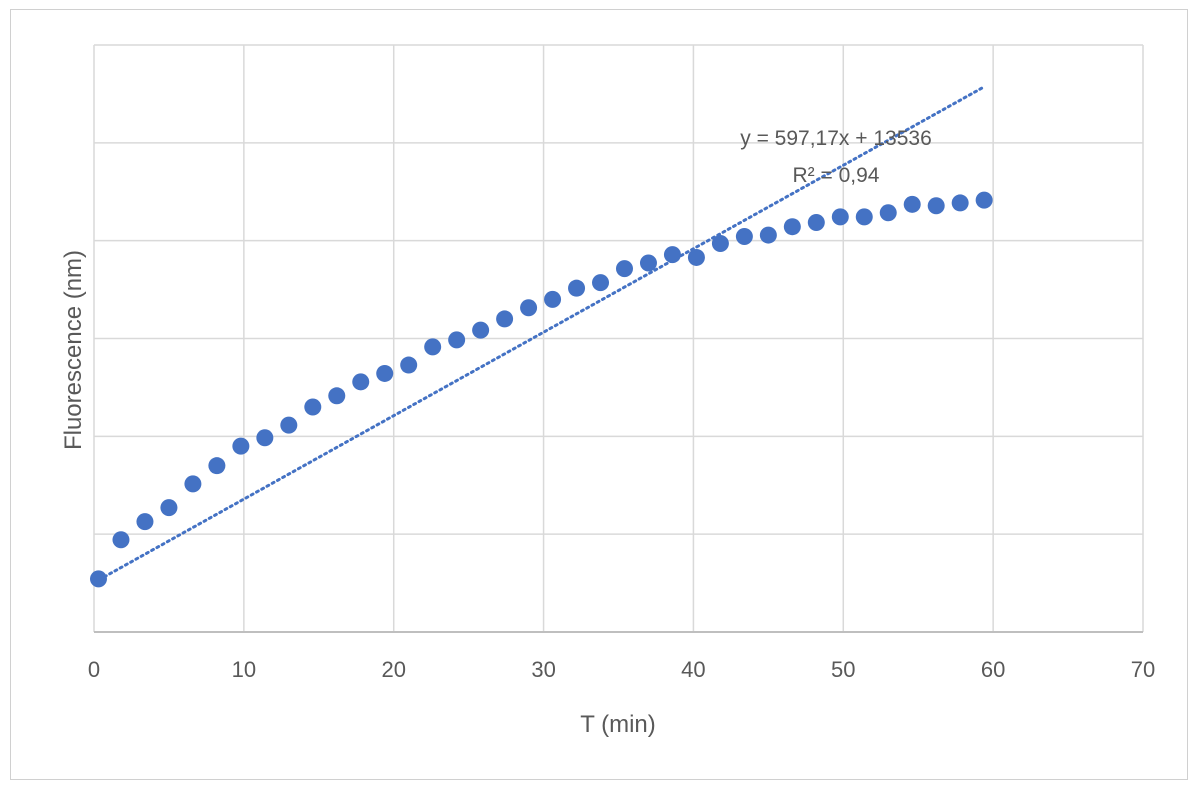 The image size is (1200, 789). Describe the element at coordinates (836, 175) in the screenshot. I see `r-squared-label: R² = 0,94` at that location.